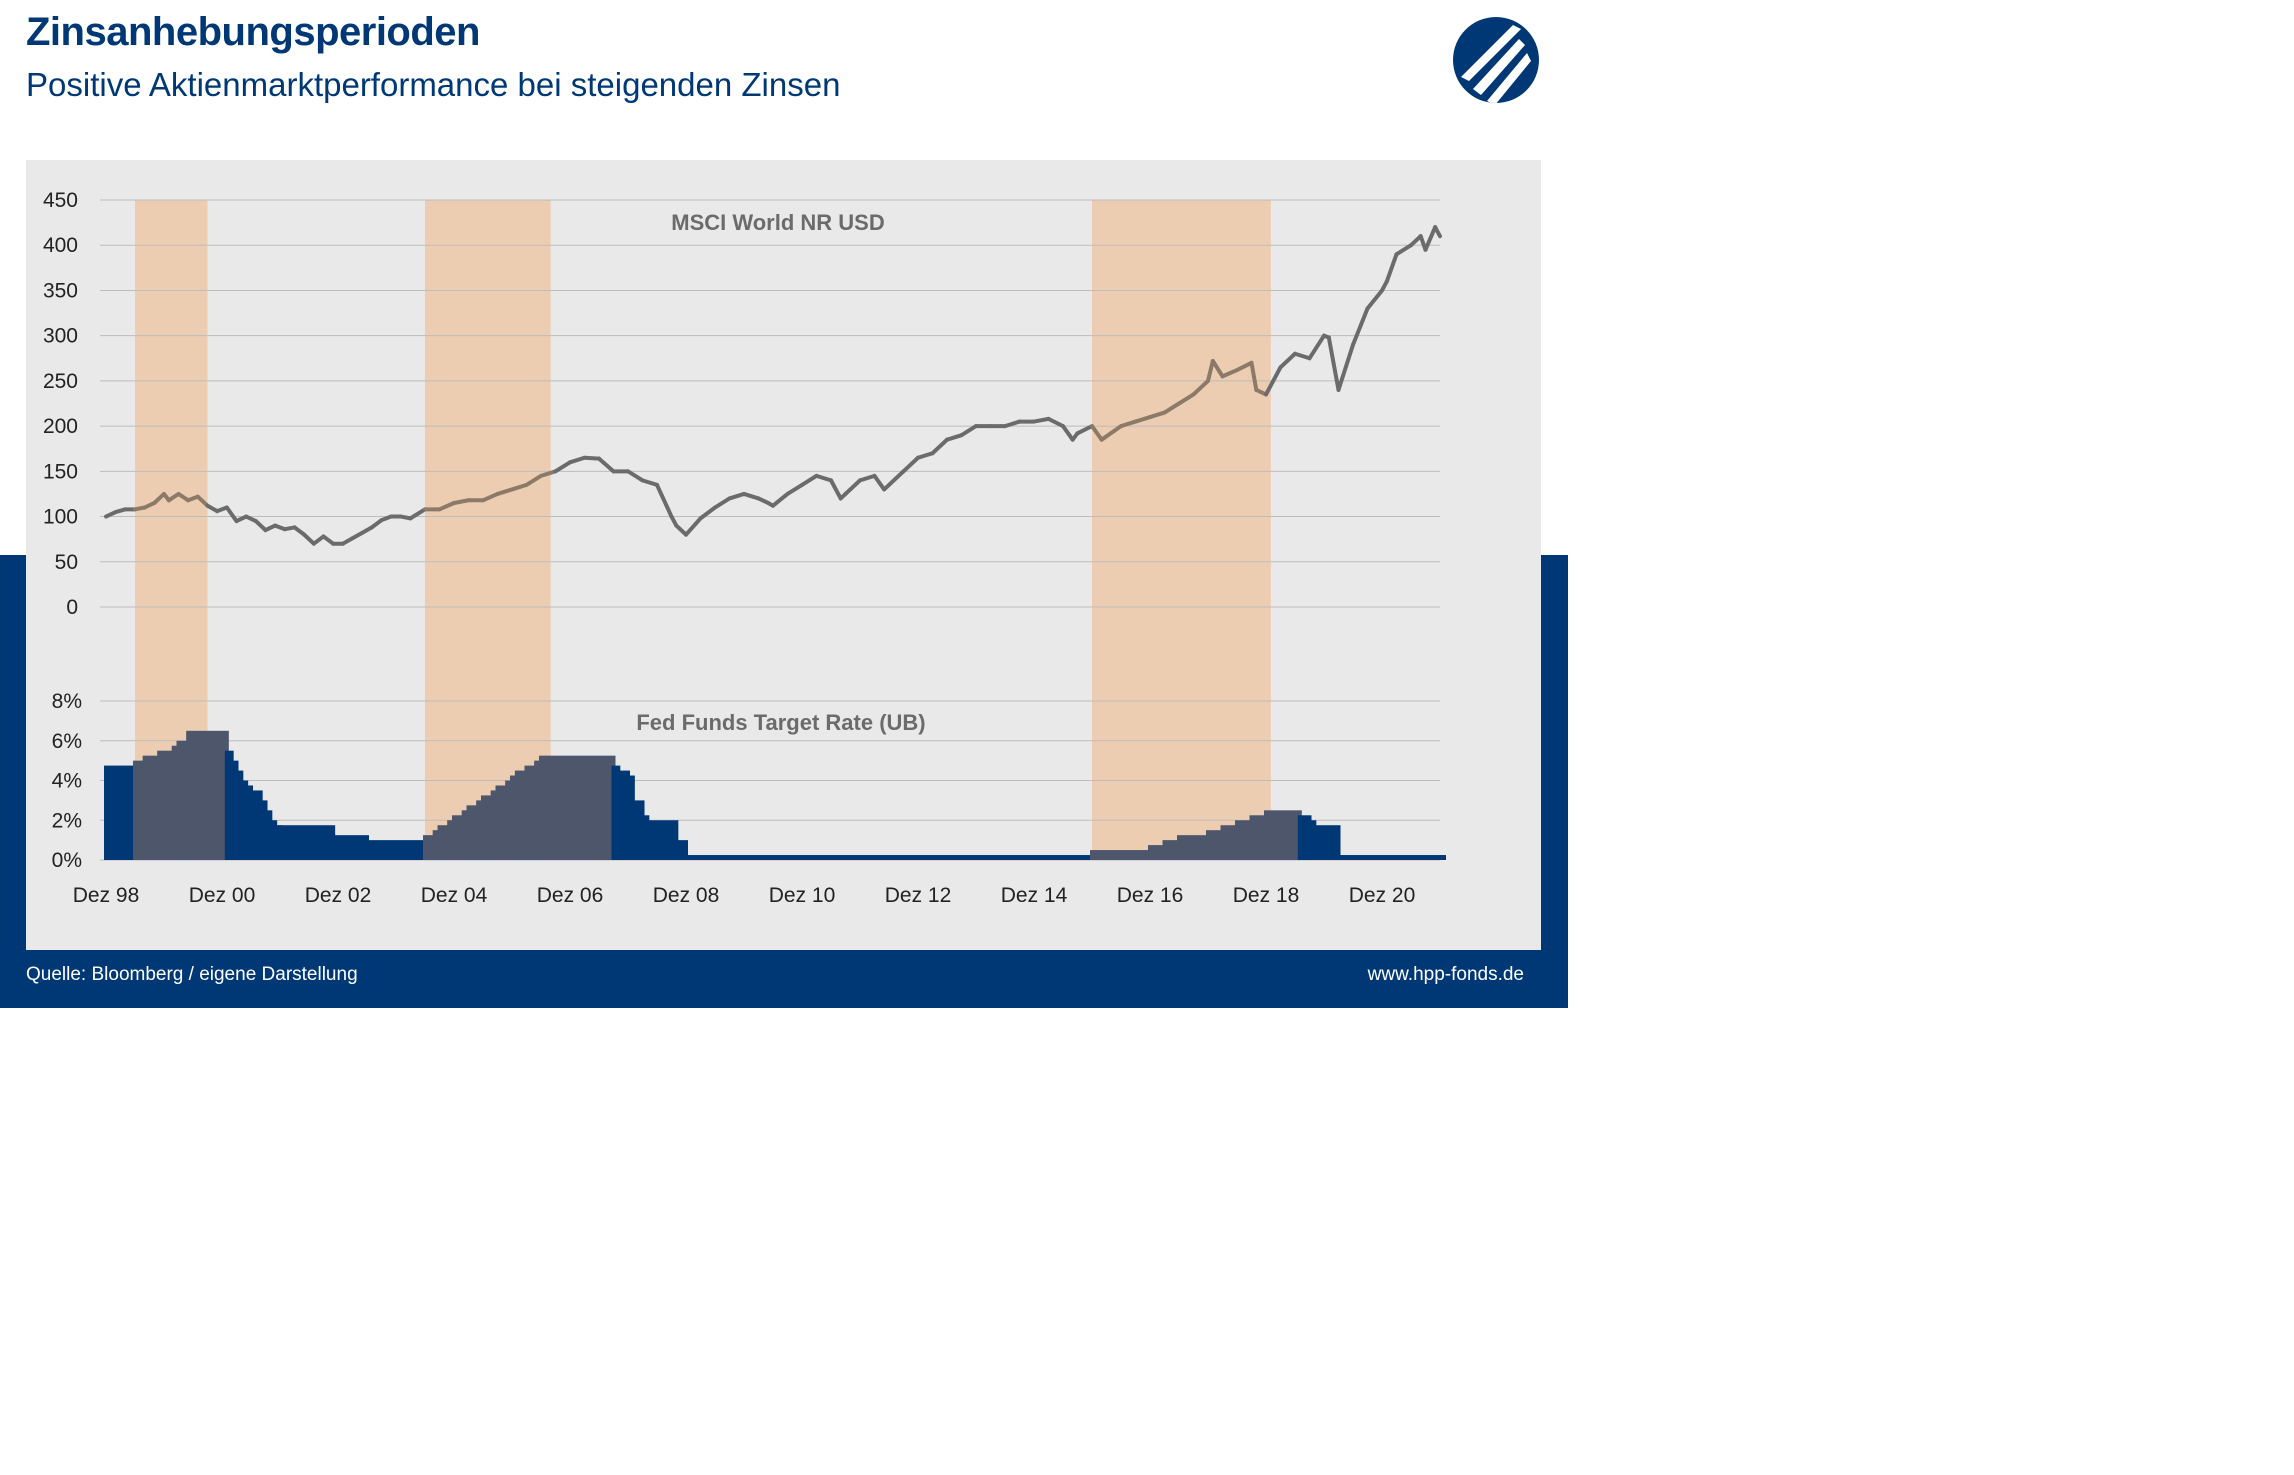 The width and height of the screenshot is (2294, 1475). Describe the element at coordinates (253, 32) in the screenshot. I see `page-title: Zinsanhebungsperioden` at that location.